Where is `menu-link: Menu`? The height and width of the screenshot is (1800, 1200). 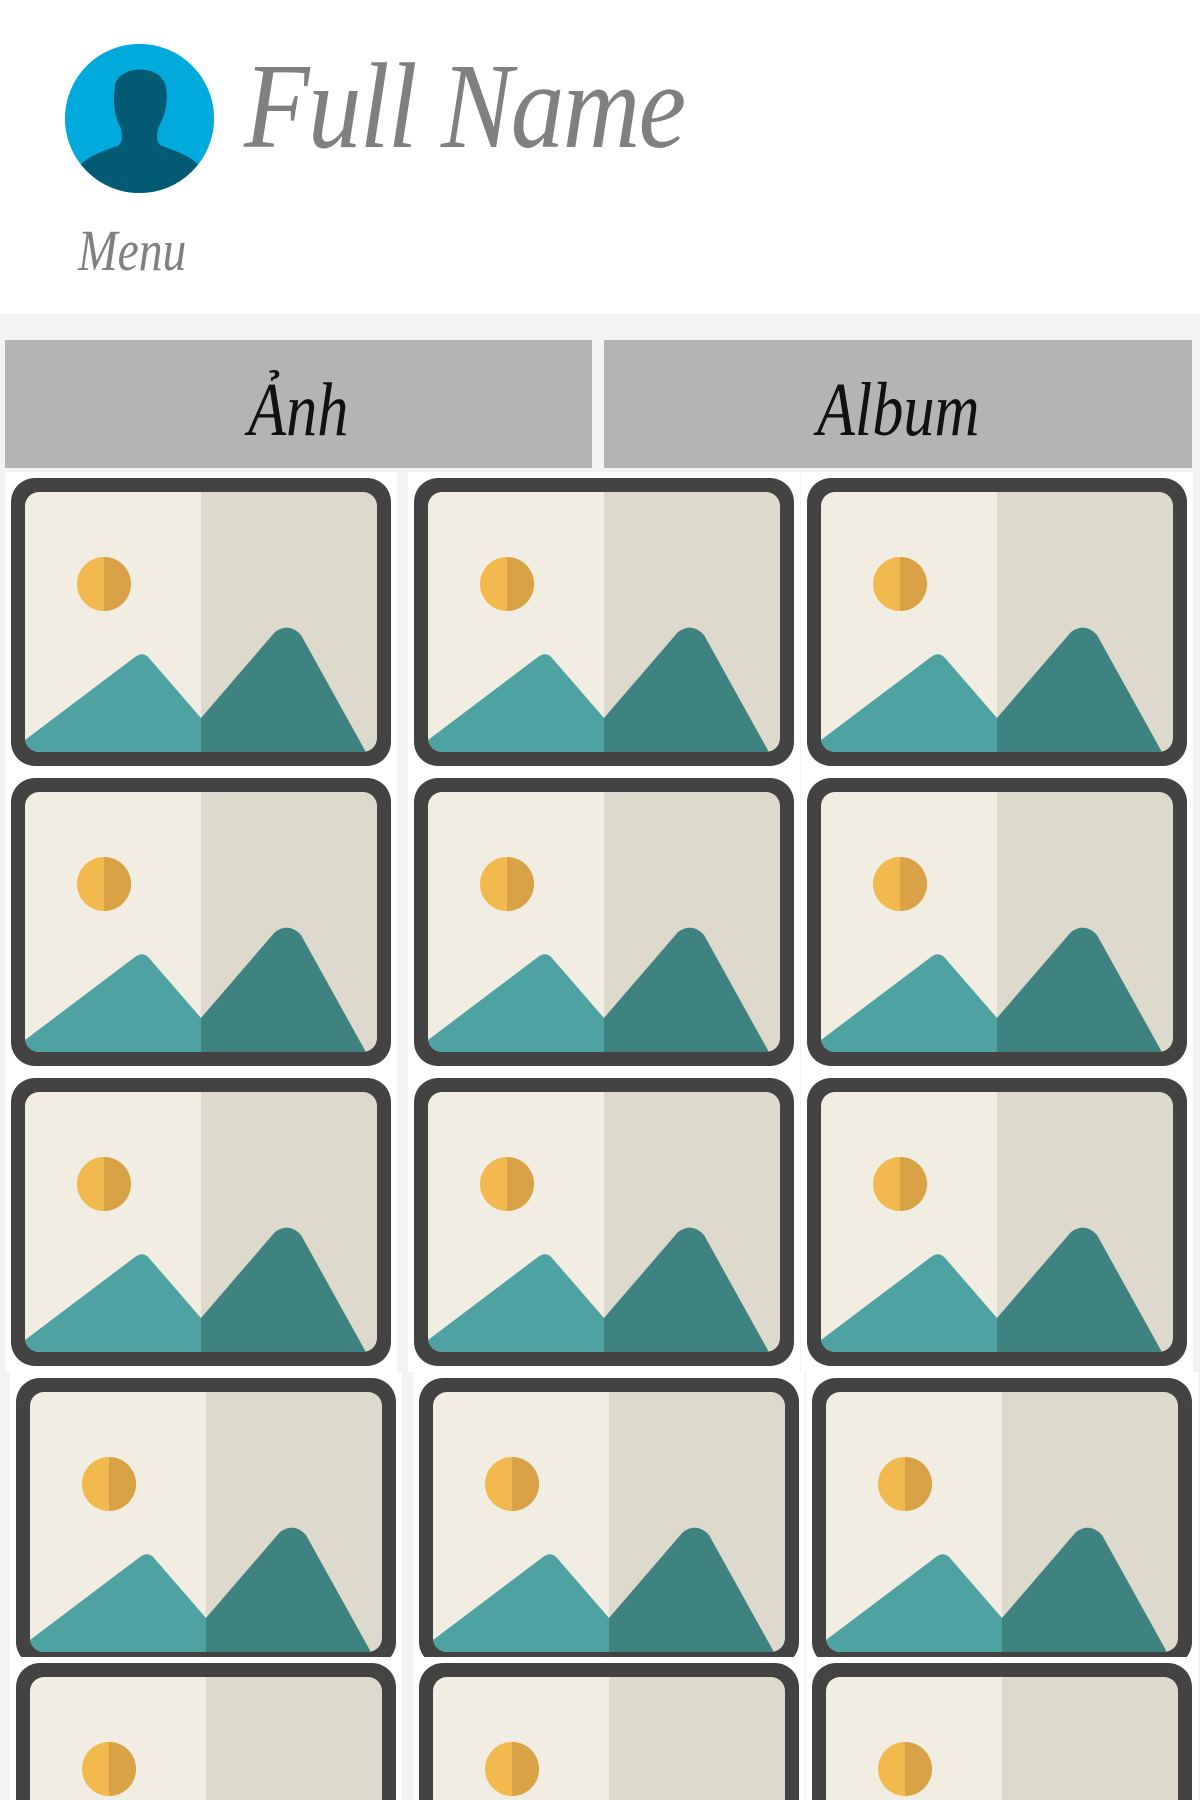 menu-link: Menu is located at coordinates (132, 250).